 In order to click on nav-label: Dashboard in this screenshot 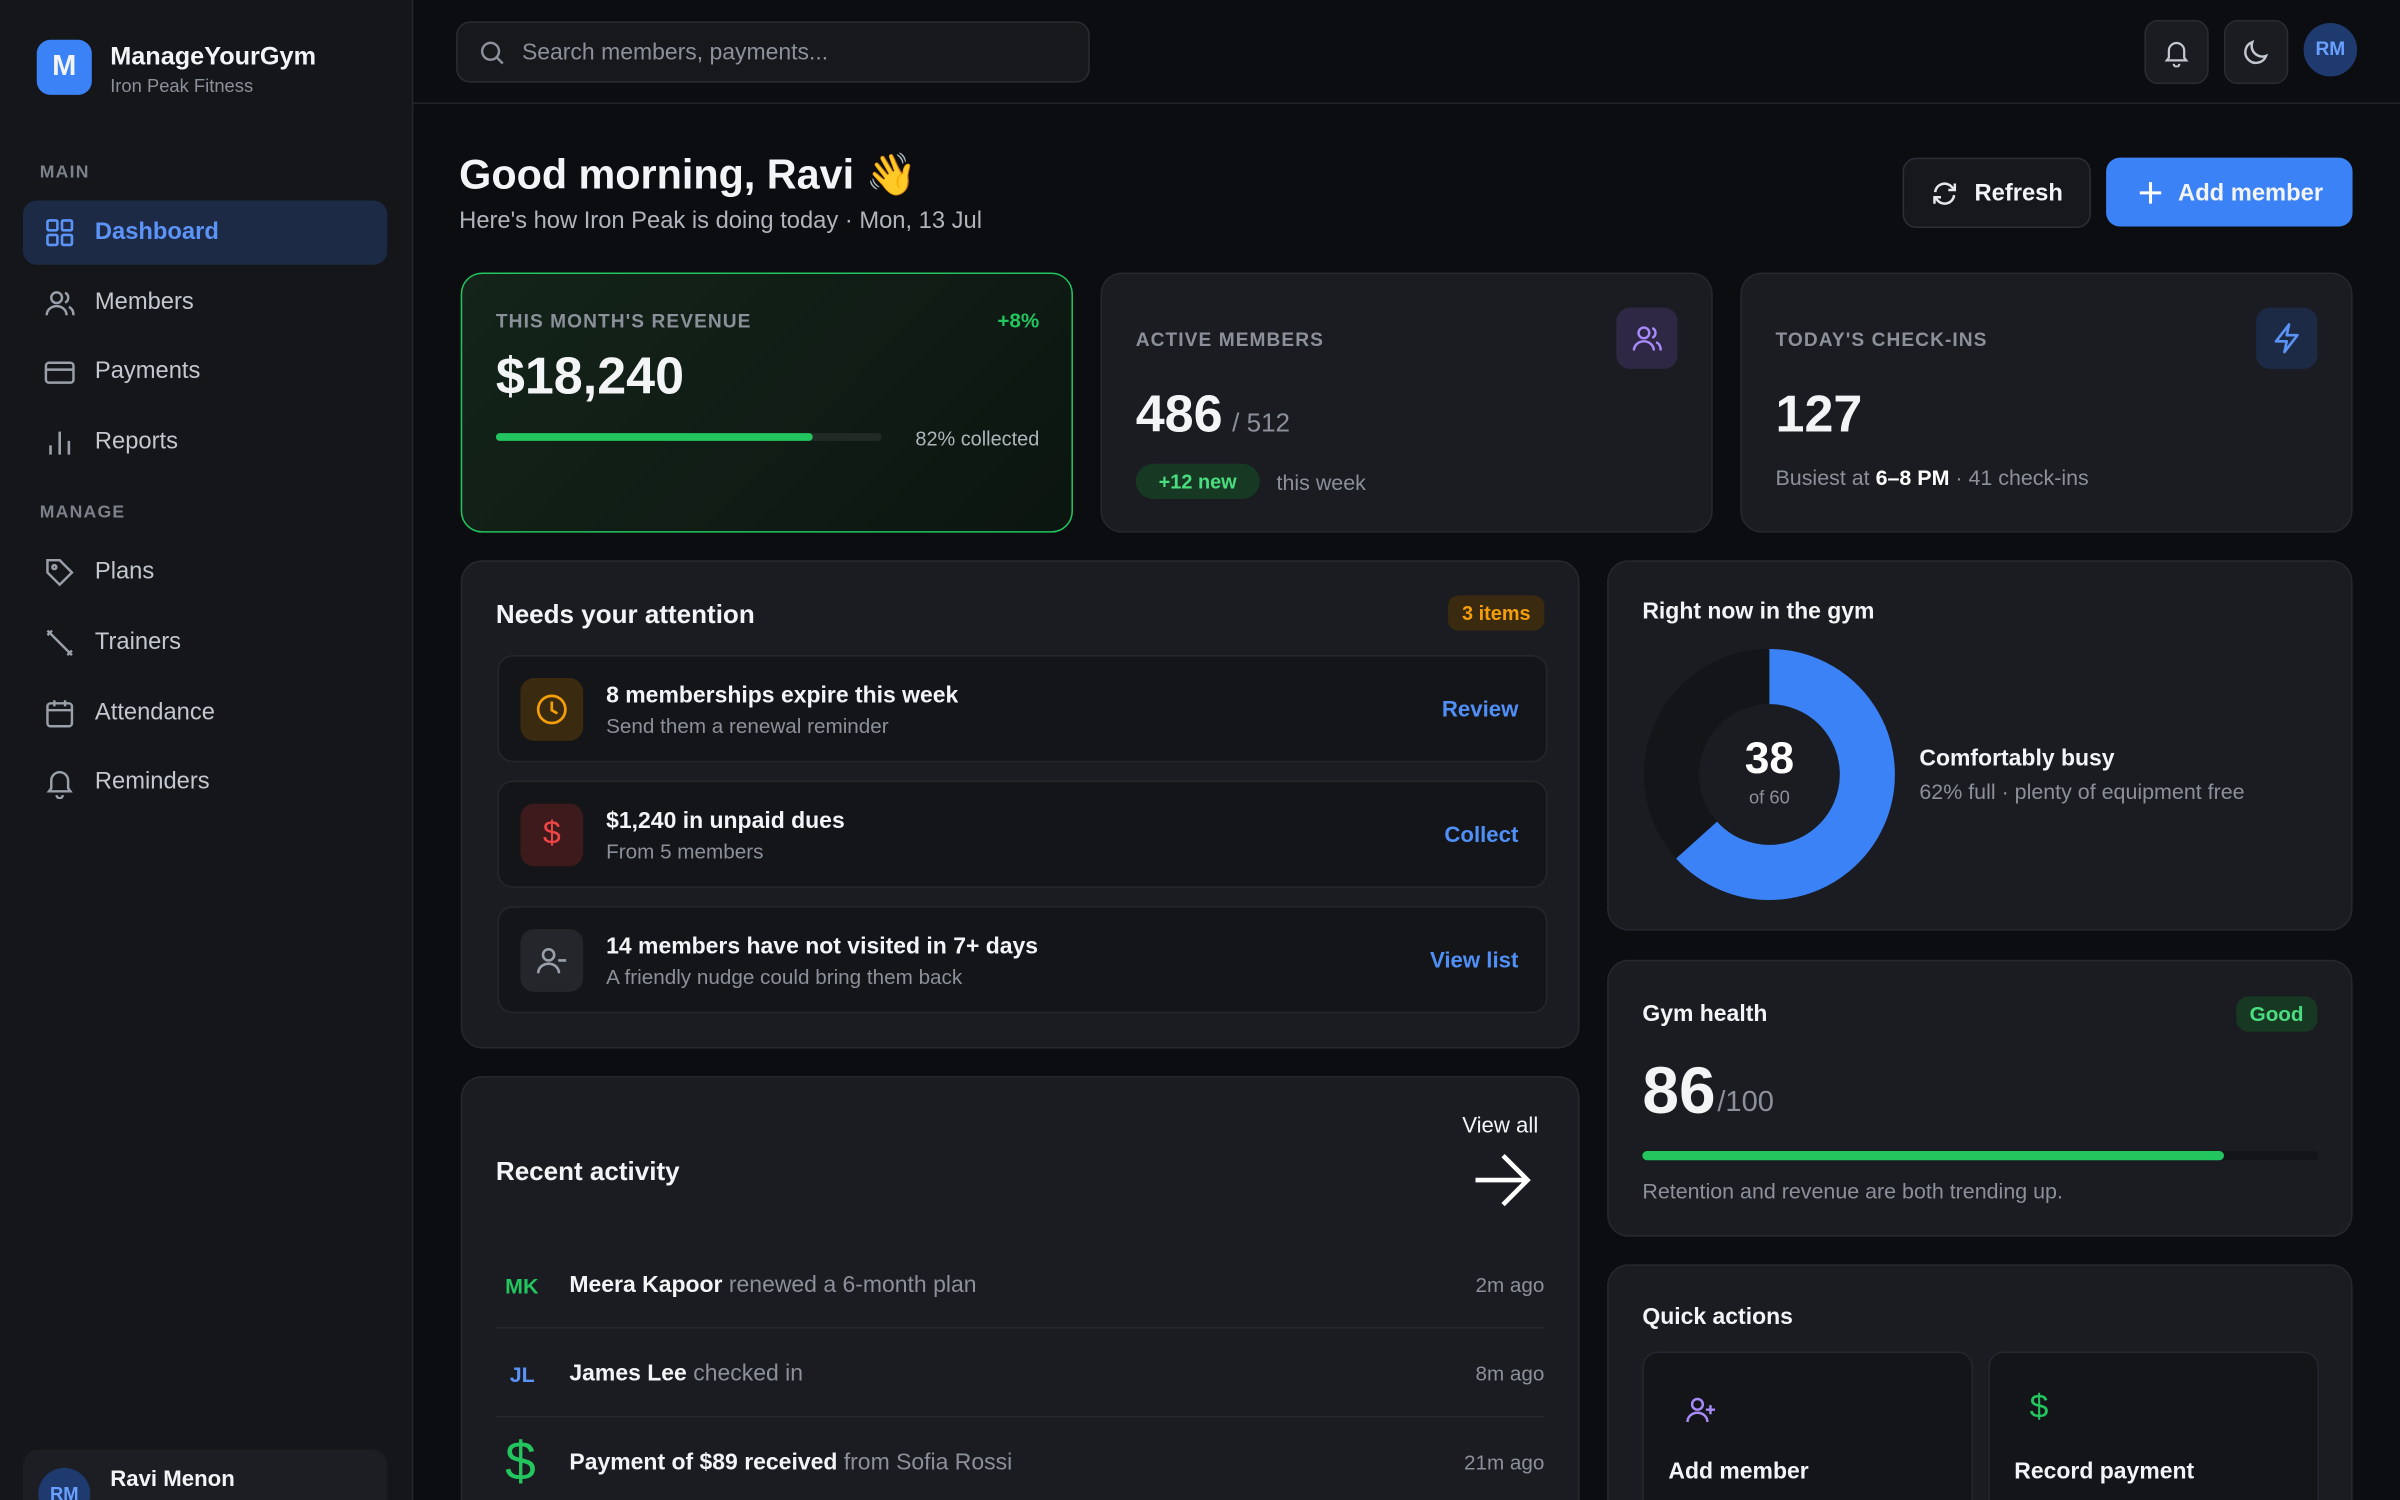, I will do `click(156, 231)`.